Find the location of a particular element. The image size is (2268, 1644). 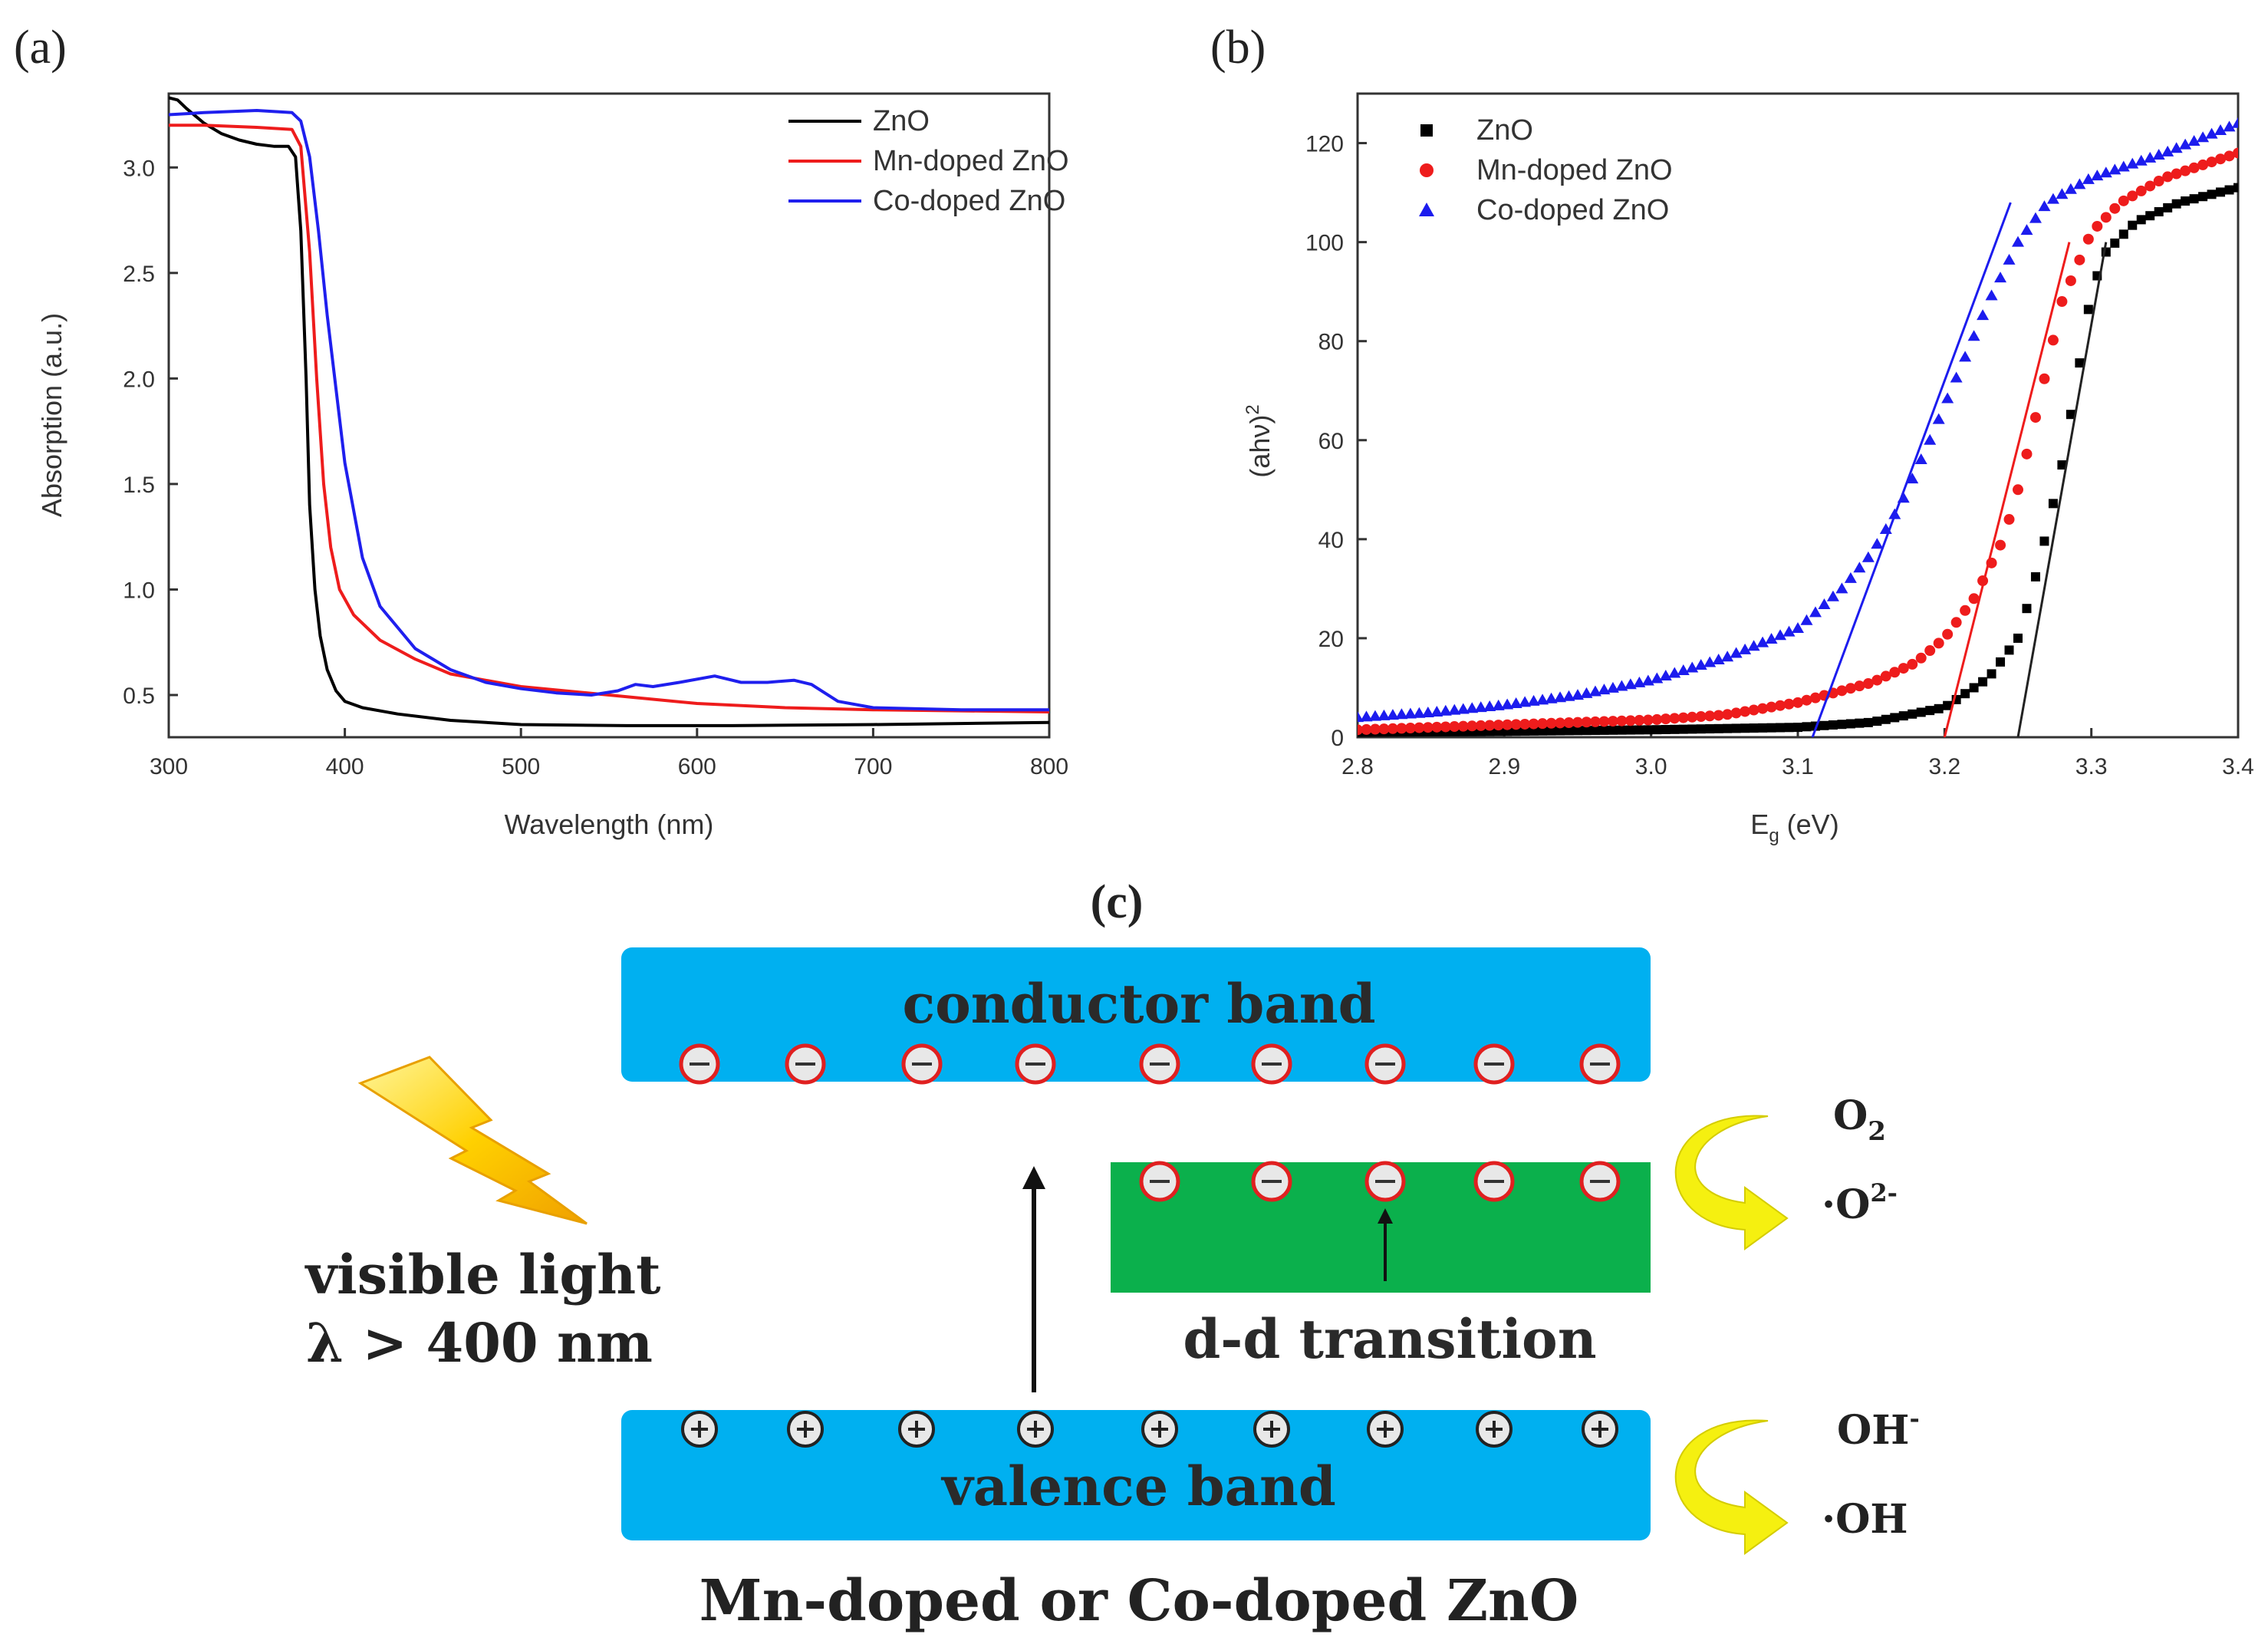

visible-light-label: visible light is located at coordinates (482, 1274).